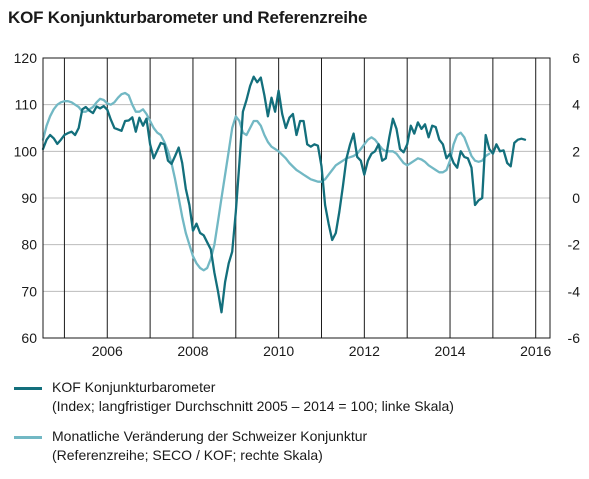 The height and width of the screenshot is (479, 589). What do you see at coordinates (29, 338) in the screenshot?
I see `y-left-tick-label: 60` at bounding box center [29, 338].